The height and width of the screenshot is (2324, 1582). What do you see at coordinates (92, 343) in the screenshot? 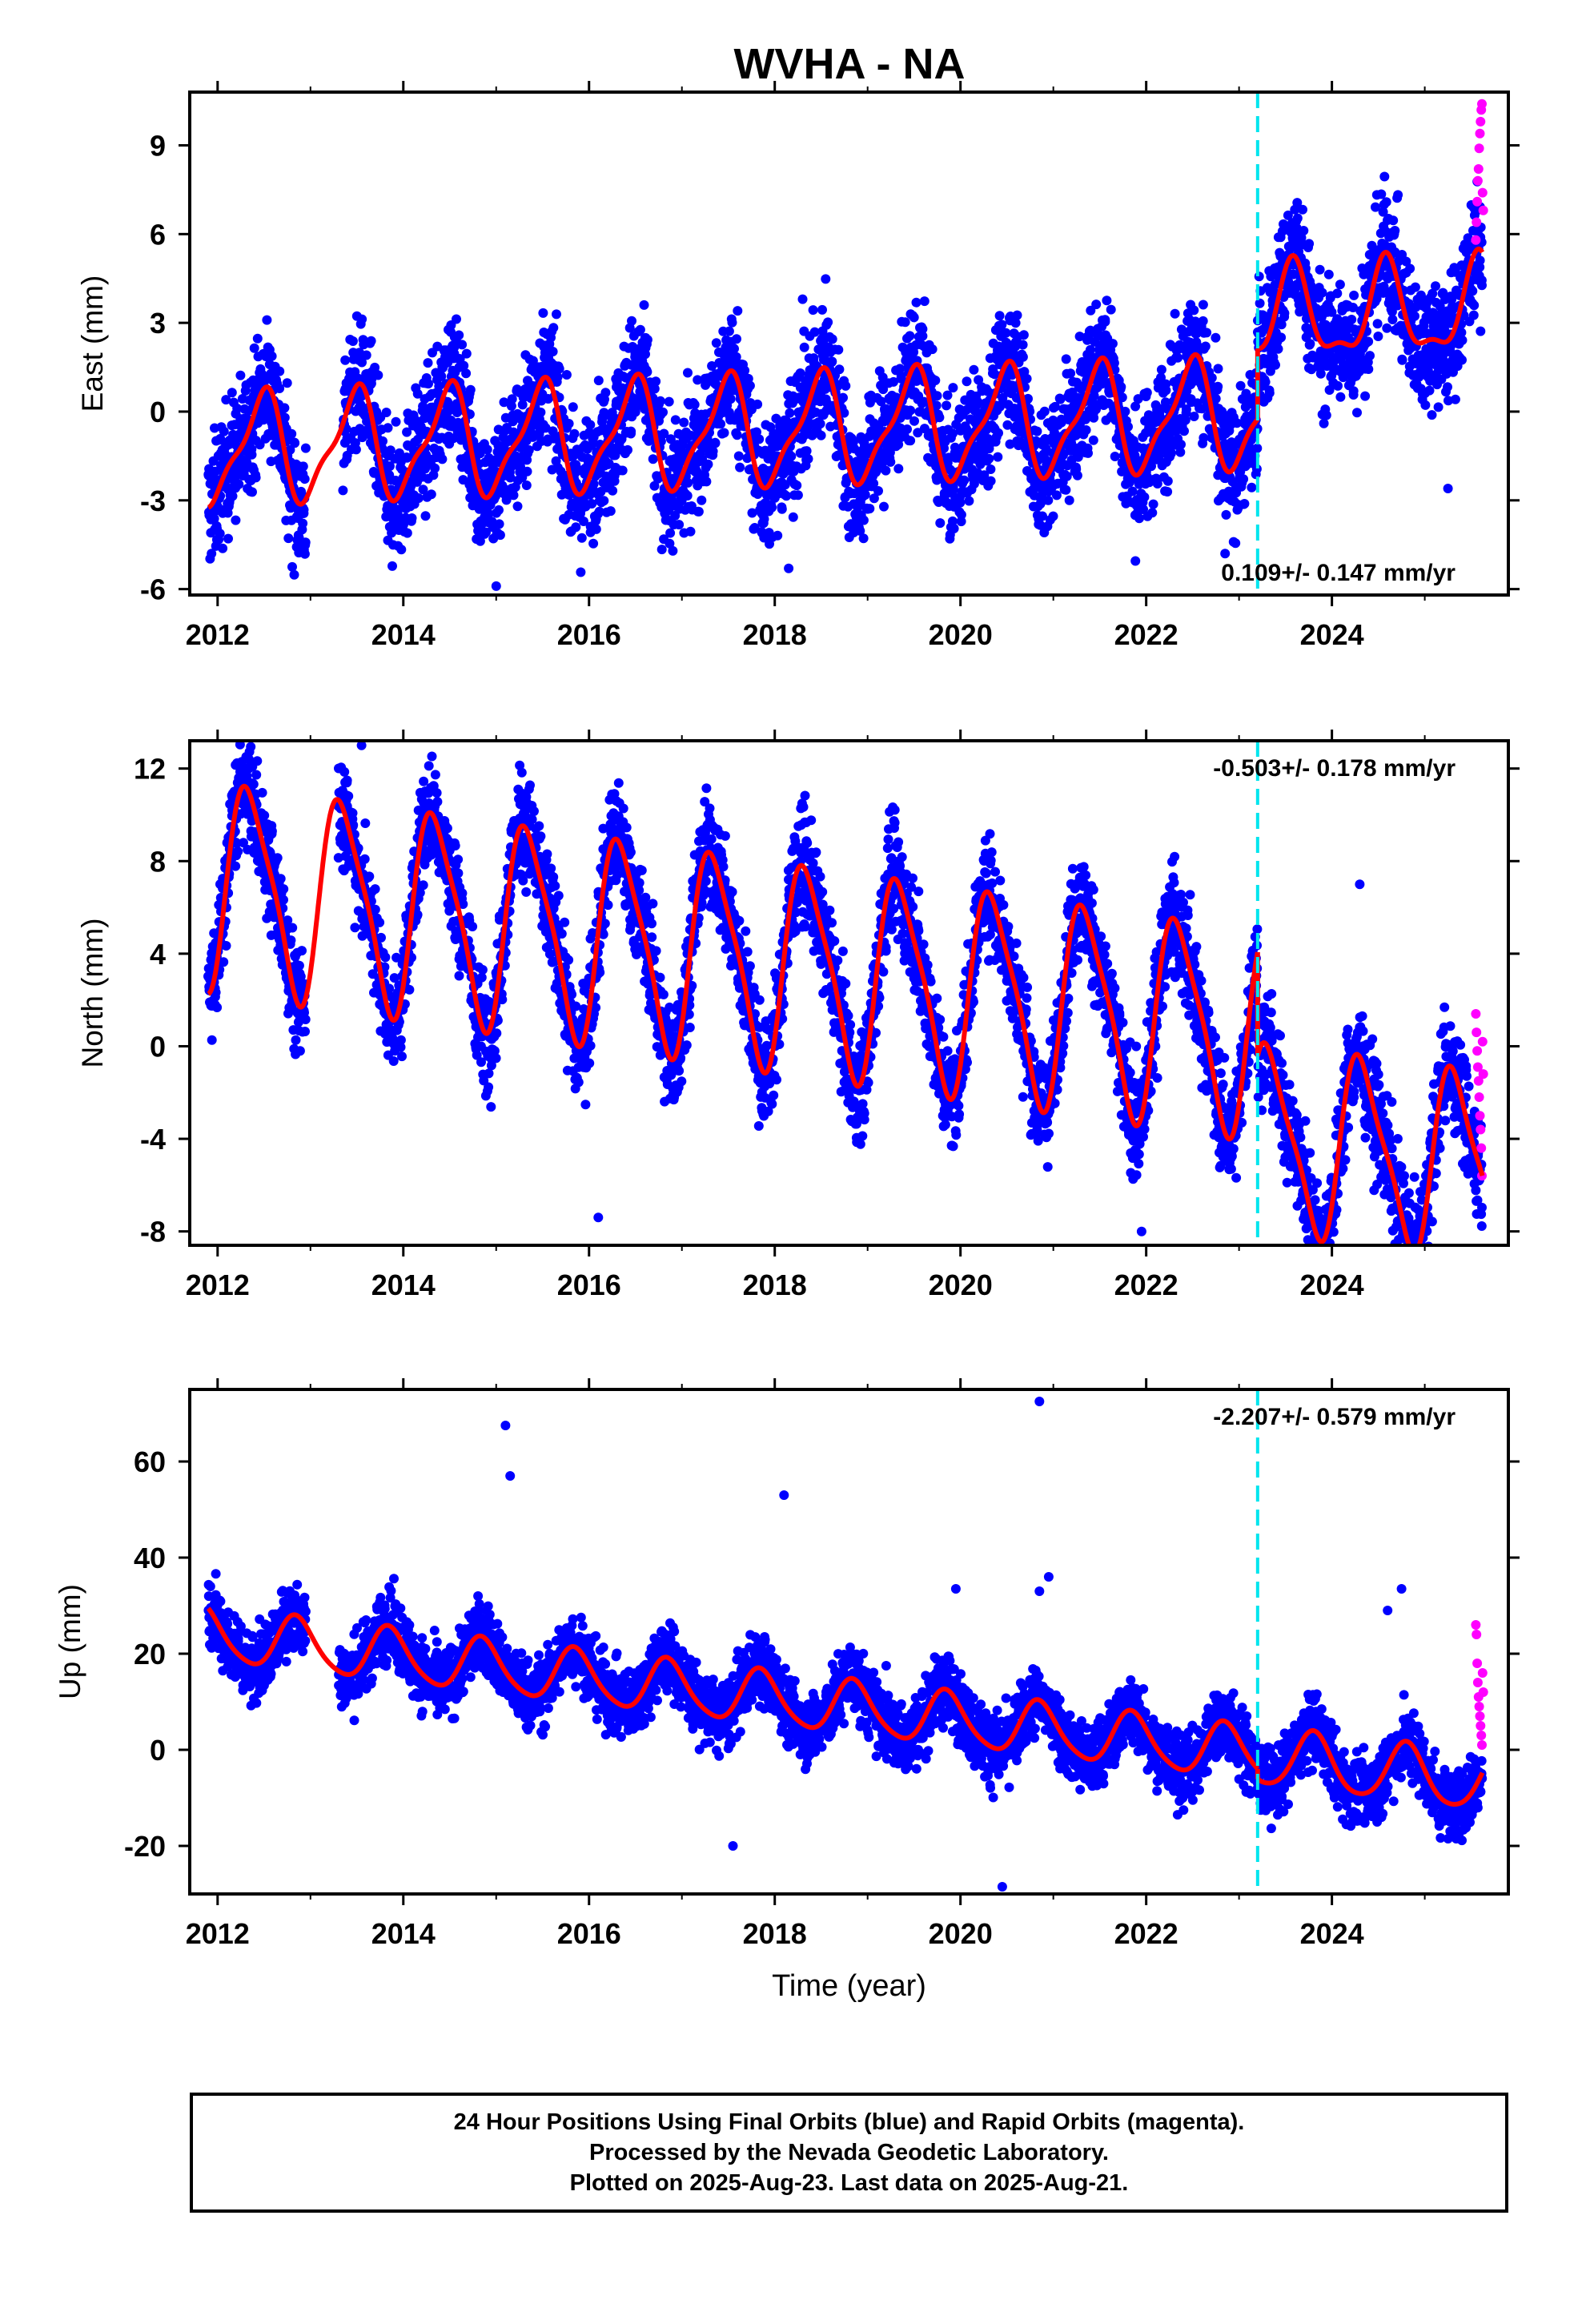
I see `y-axis-label: East (mm)` at bounding box center [92, 343].